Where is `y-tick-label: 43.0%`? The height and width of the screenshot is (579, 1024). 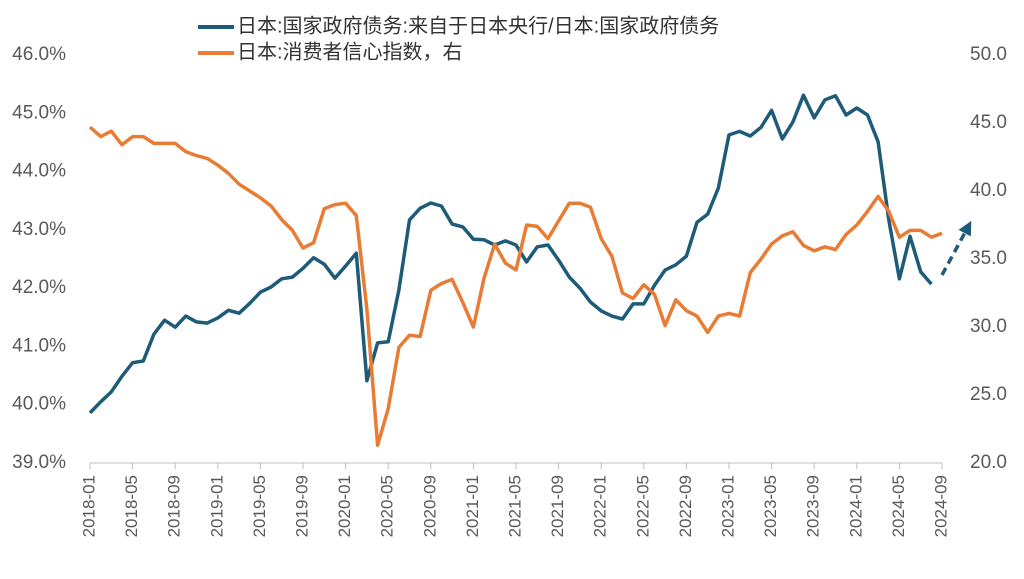
y-tick-label: 43.0% is located at coordinates (39, 229).